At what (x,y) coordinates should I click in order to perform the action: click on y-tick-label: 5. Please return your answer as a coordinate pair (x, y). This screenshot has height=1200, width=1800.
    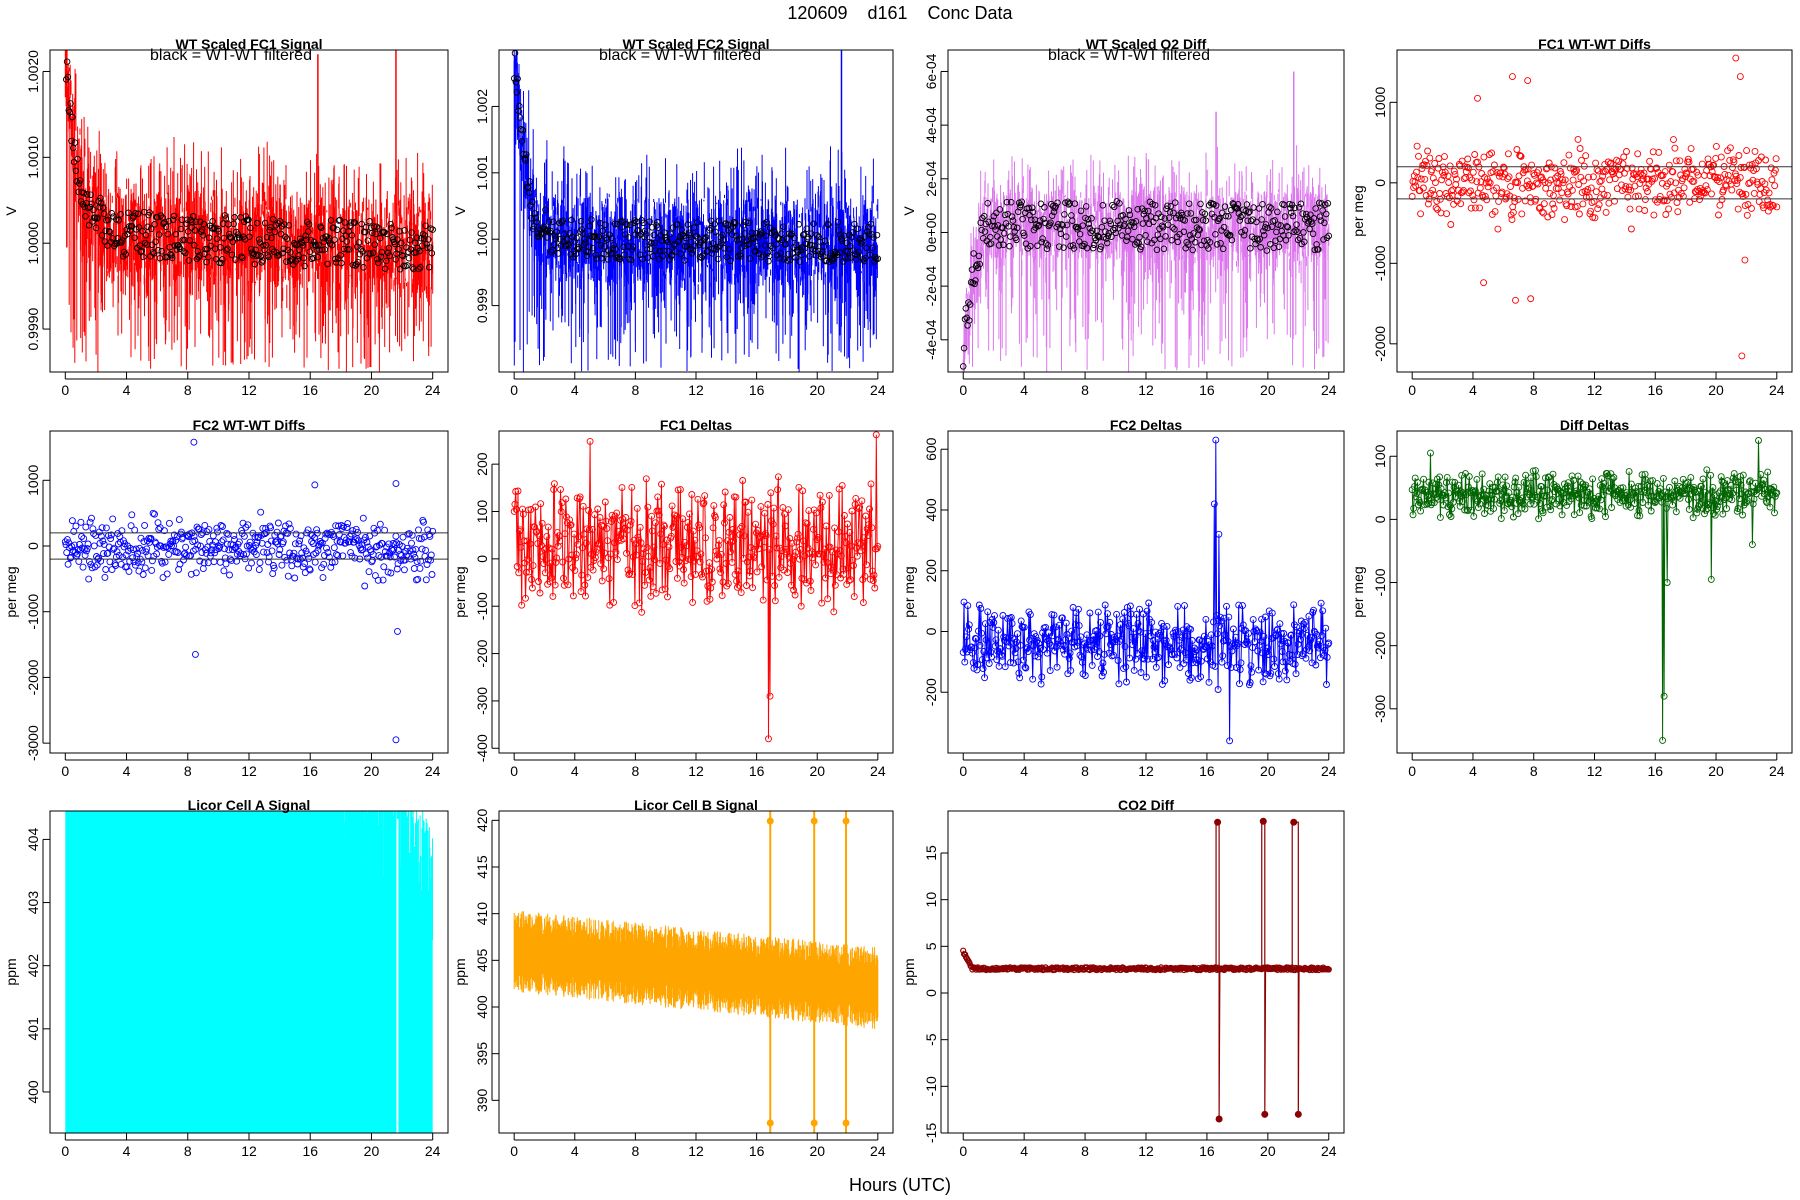
    Looking at the image, I should click on (931, 946).